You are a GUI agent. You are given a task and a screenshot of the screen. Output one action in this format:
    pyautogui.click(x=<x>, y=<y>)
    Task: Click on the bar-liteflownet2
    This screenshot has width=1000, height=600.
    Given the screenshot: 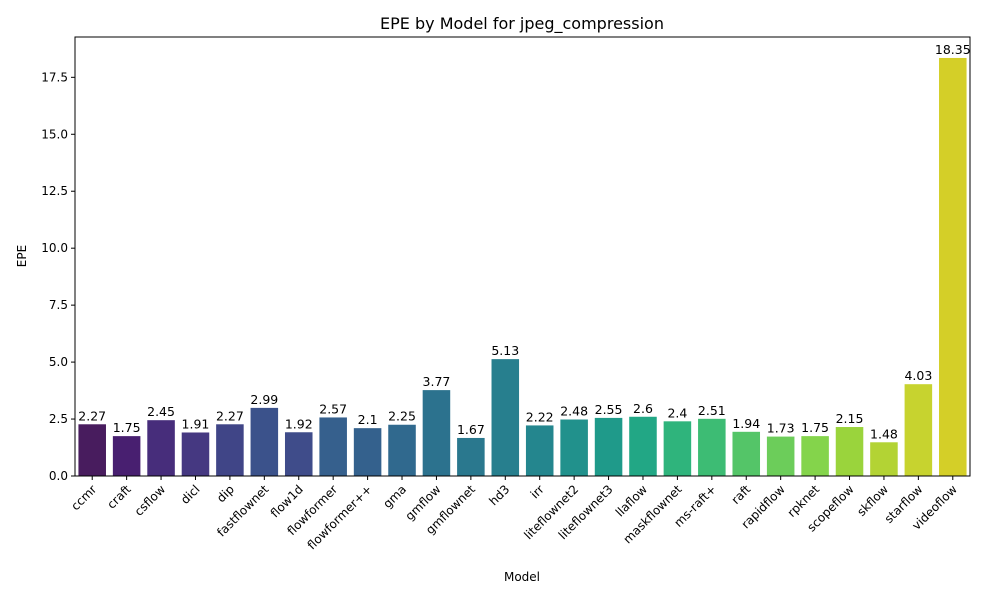 What is the action you would take?
    pyautogui.click(x=574, y=447)
    